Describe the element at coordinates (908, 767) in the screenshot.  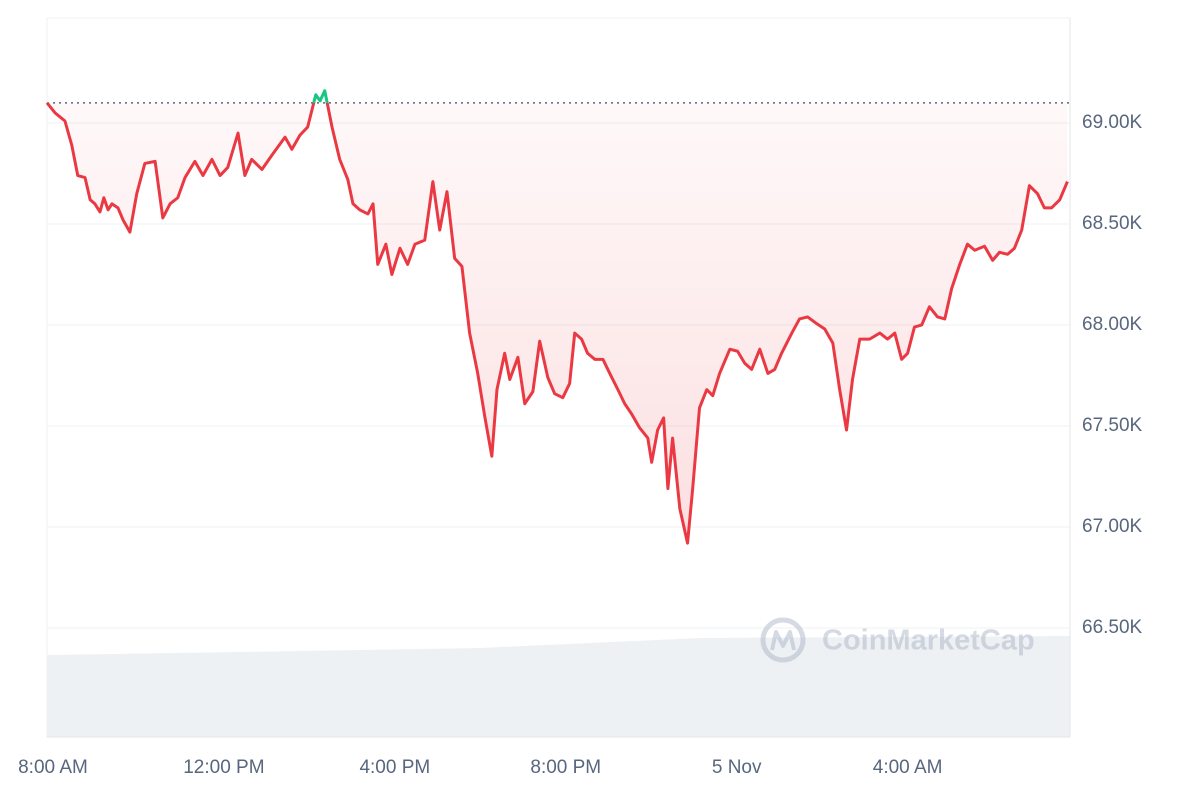
I see `x-tick-label: 4:00 AM` at that location.